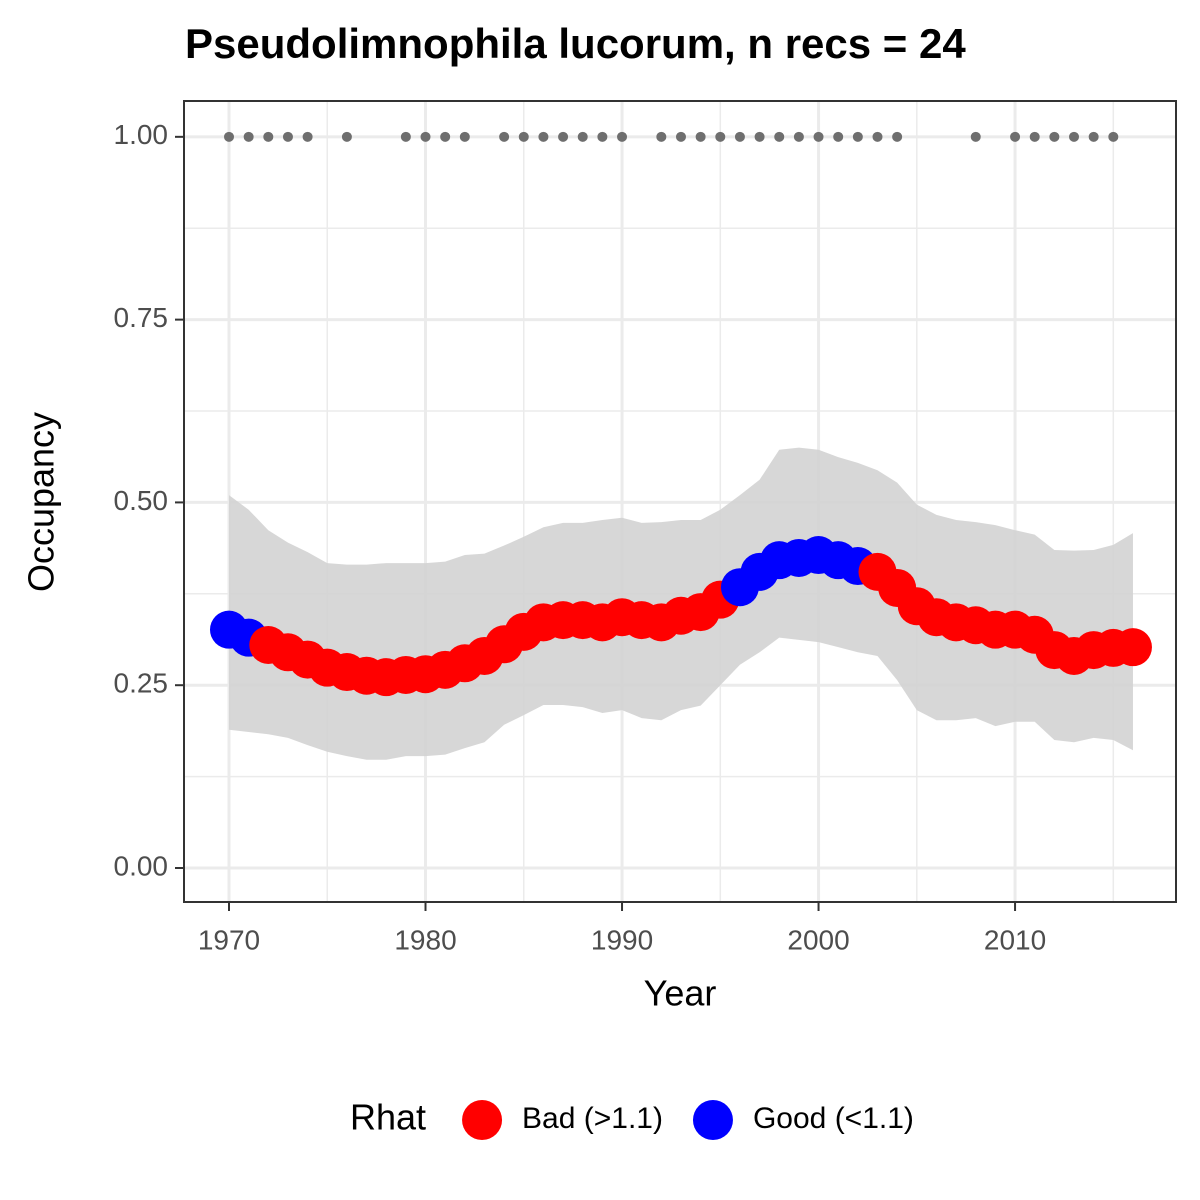 This screenshot has width=1200, height=1200. What do you see at coordinates (622, 939) in the screenshot?
I see `x-tick-label: 1990` at bounding box center [622, 939].